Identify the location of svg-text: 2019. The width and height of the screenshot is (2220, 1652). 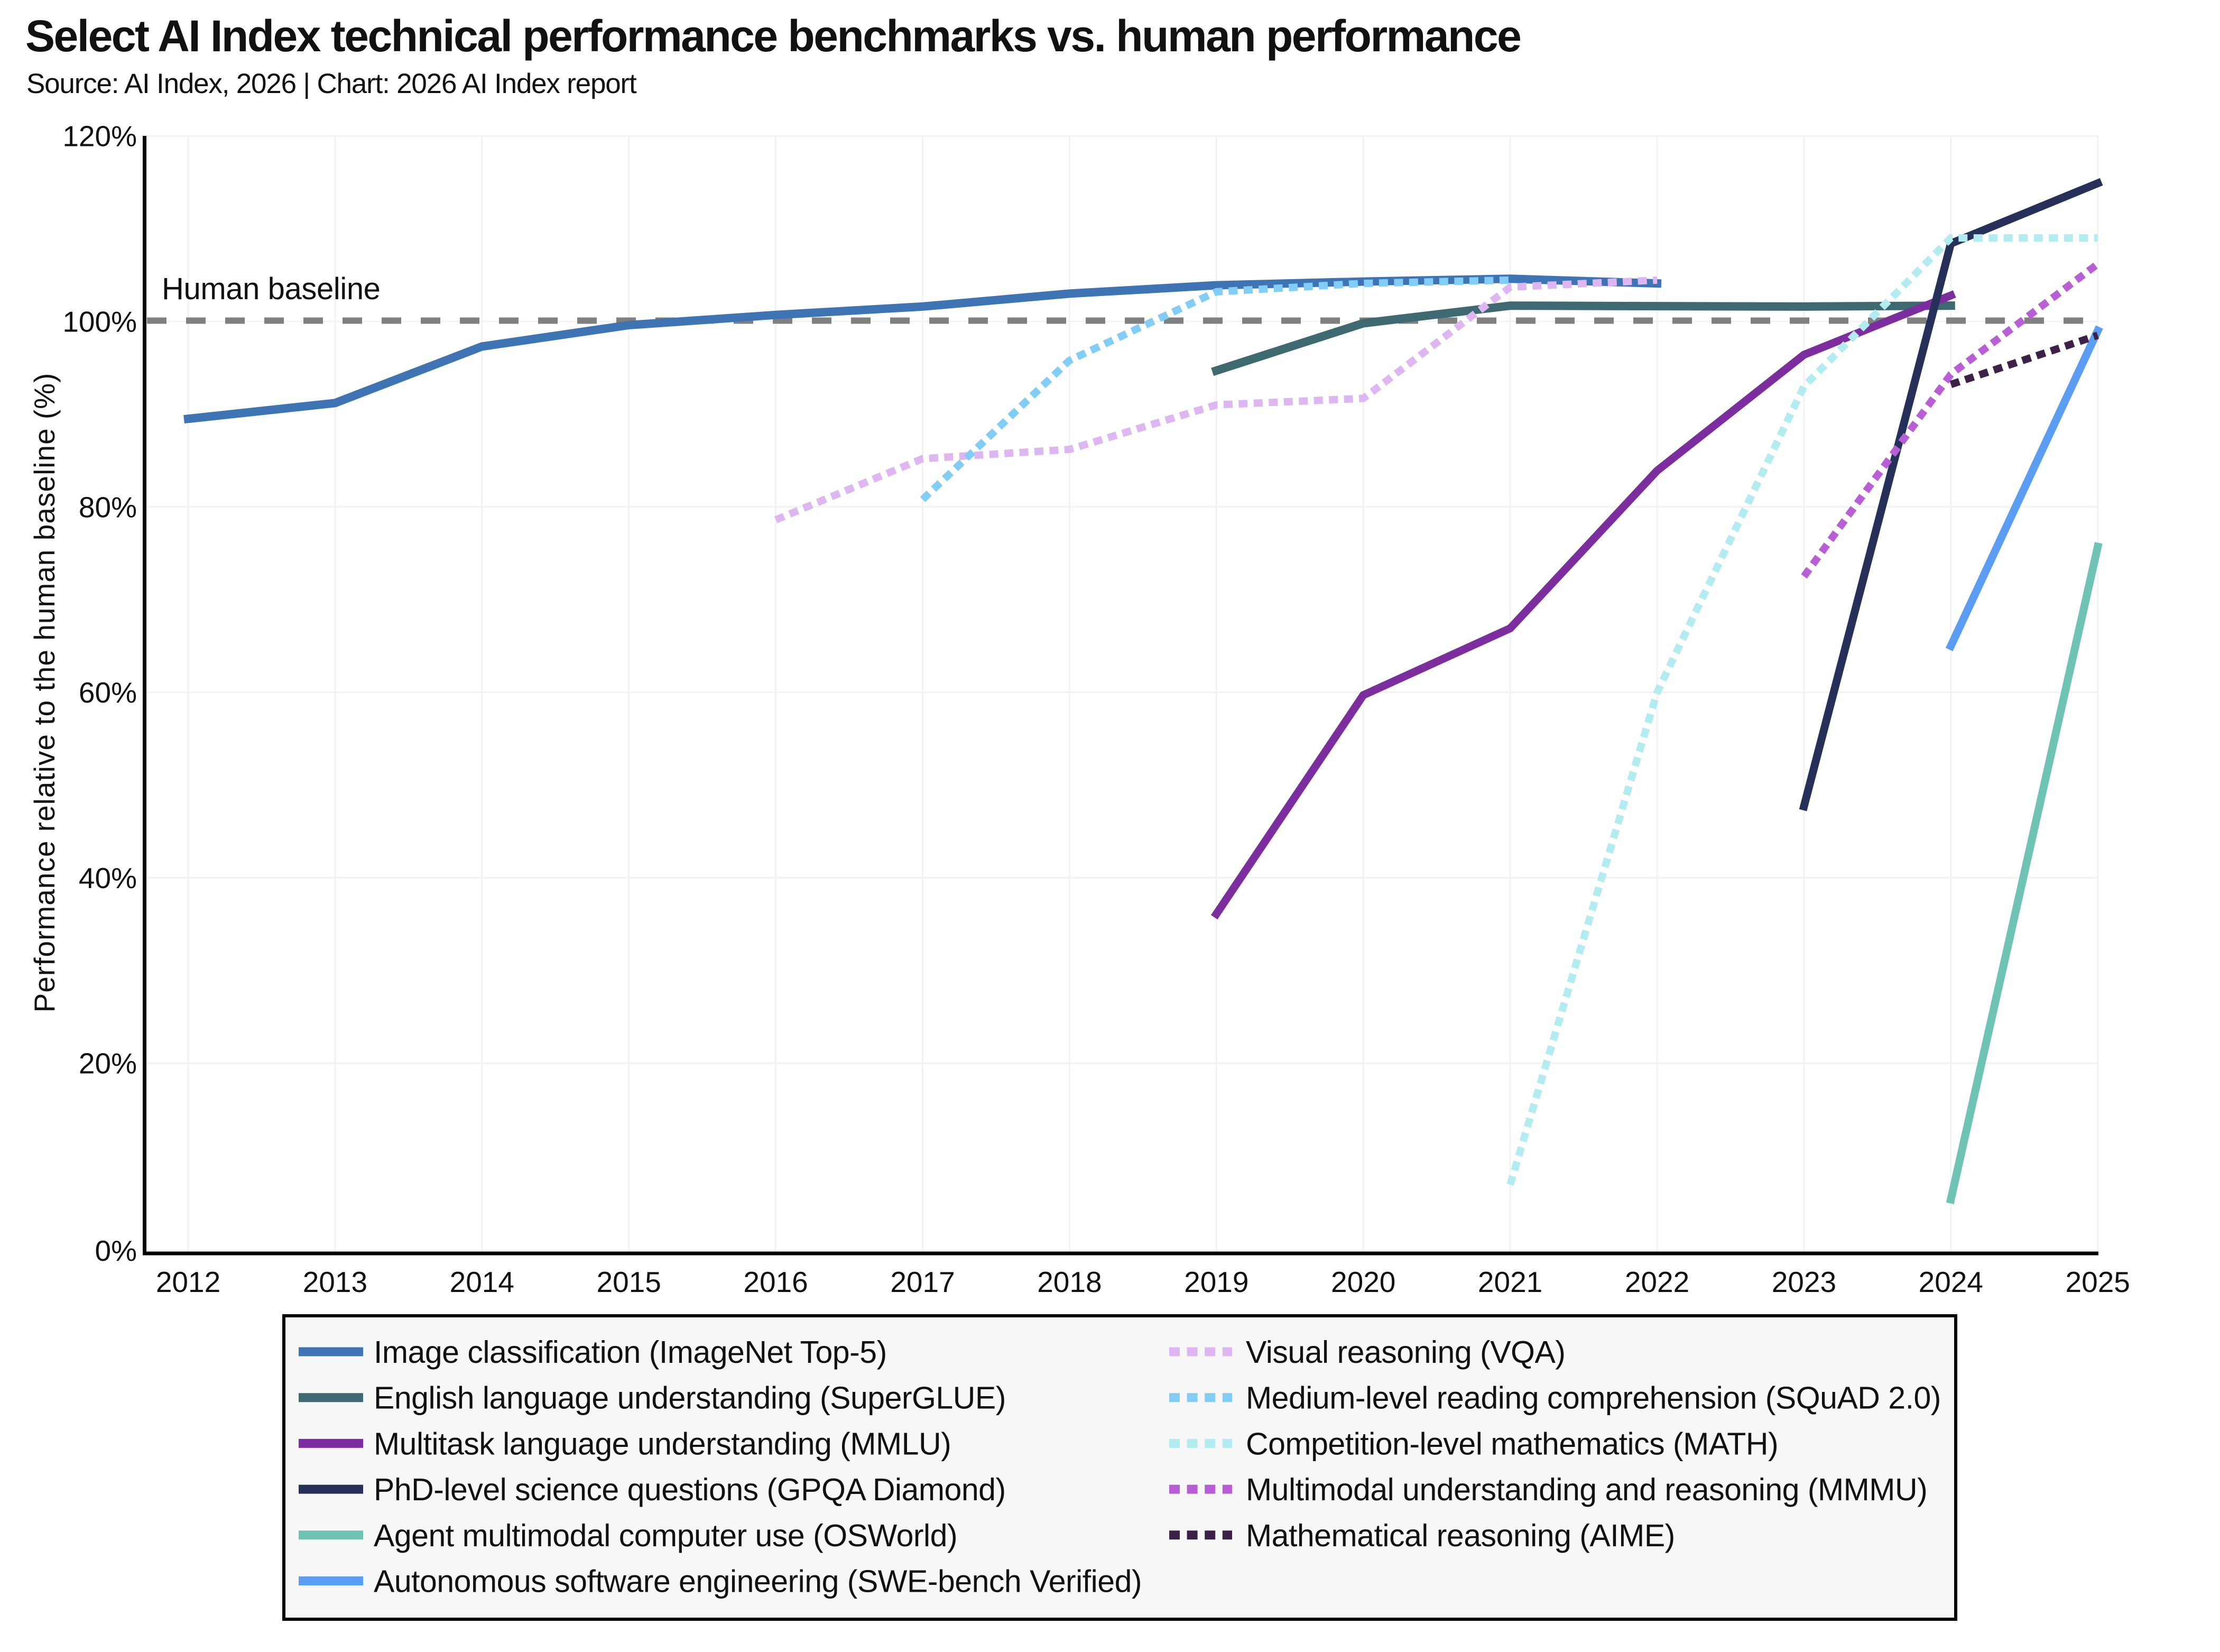
(1216, 1282).